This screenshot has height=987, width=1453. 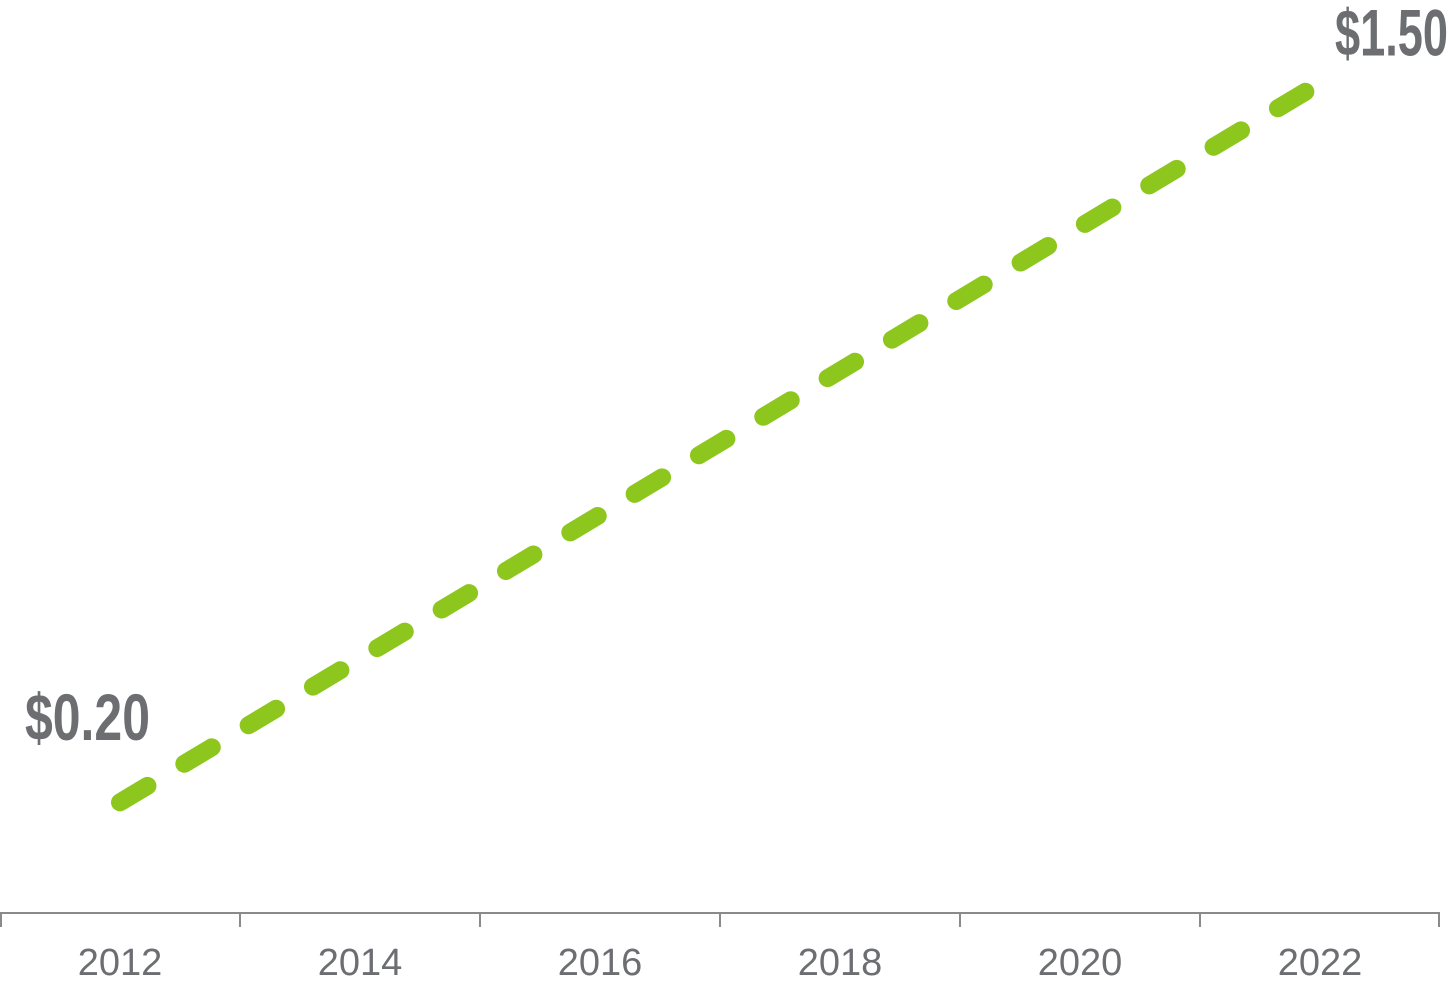 I want to click on value-label: $0.20, so click(x=87, y=717).